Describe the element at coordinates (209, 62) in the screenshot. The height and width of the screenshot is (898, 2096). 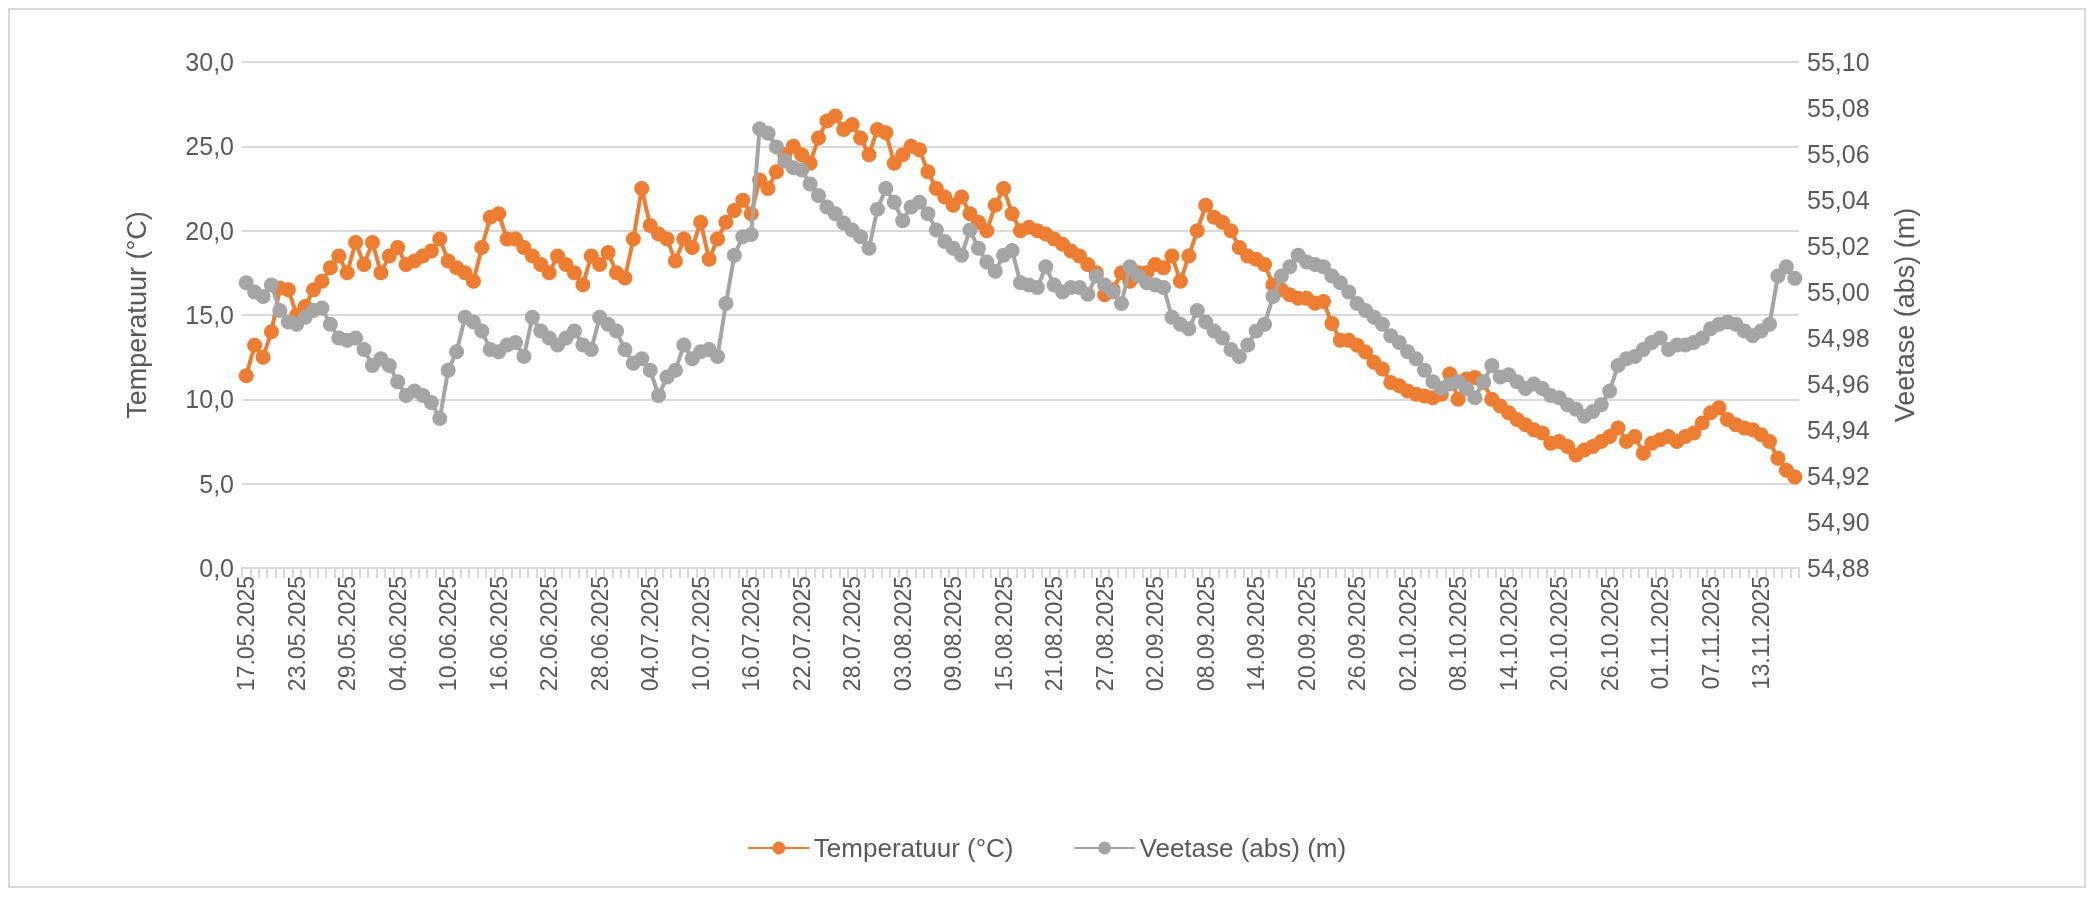
I see `y-tick-label: 30,0` at that location.